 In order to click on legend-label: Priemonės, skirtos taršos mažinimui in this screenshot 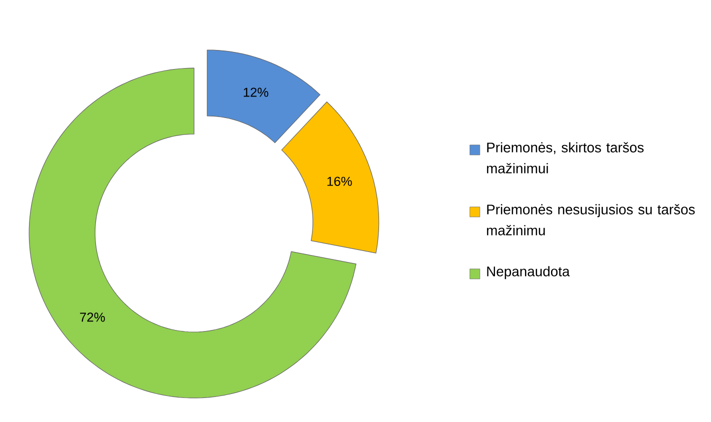, I will do `click(565, 158)`.